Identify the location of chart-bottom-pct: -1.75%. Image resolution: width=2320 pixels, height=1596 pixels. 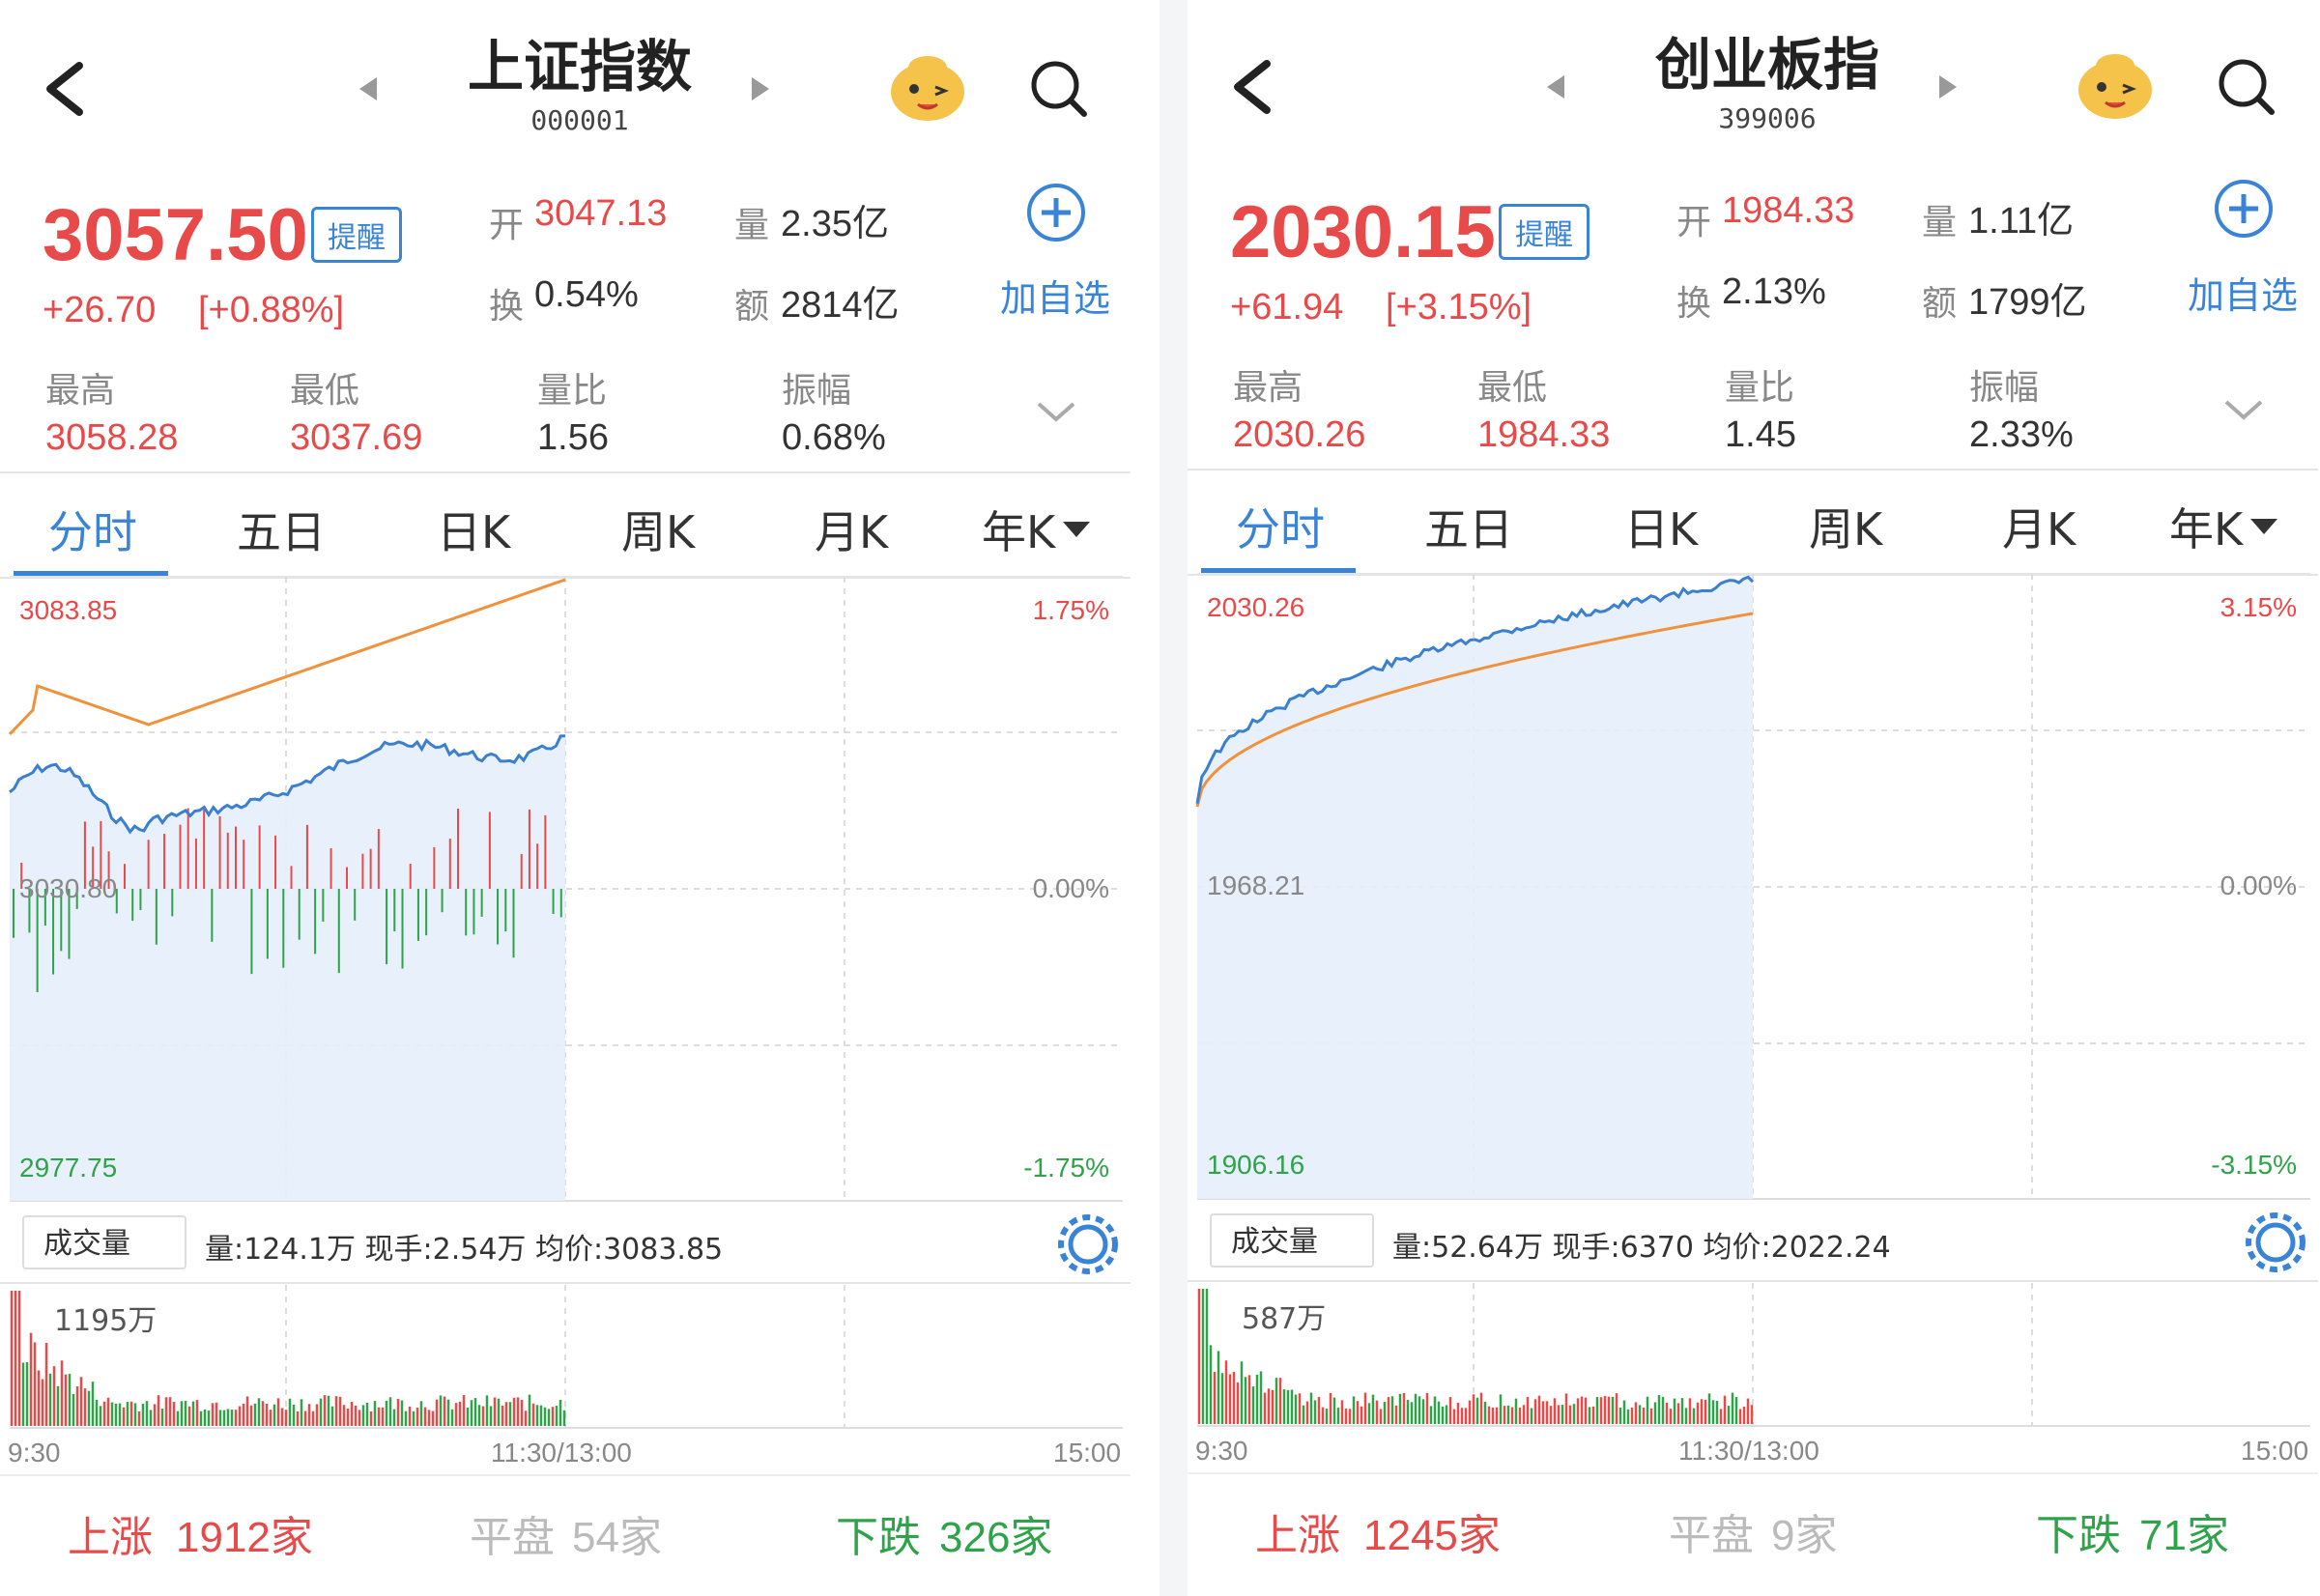
(1066, 1168).